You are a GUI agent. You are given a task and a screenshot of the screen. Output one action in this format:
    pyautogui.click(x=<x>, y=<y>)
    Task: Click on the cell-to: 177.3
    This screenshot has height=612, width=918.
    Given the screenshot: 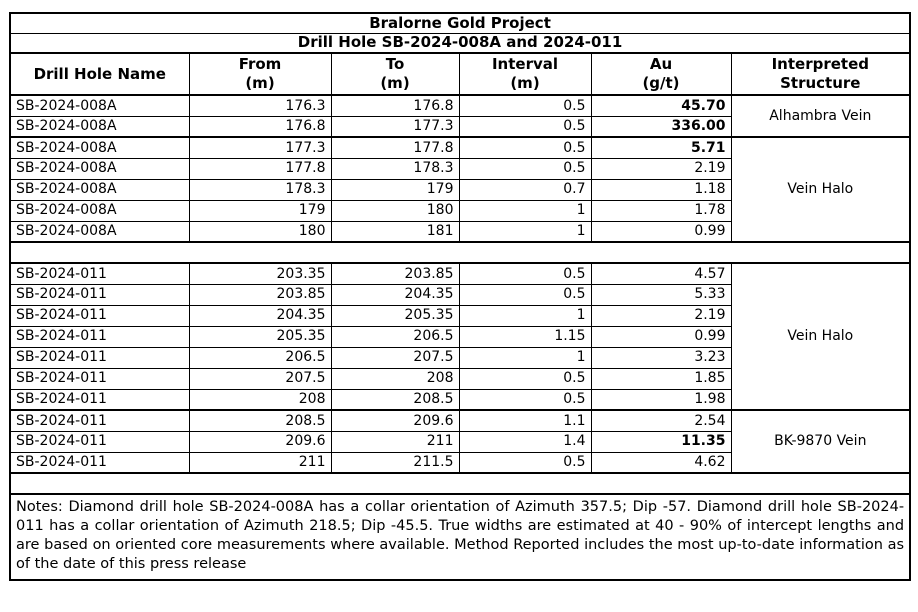 What is the action you would take?
    pyautogui.click(x=395, y=126)
    